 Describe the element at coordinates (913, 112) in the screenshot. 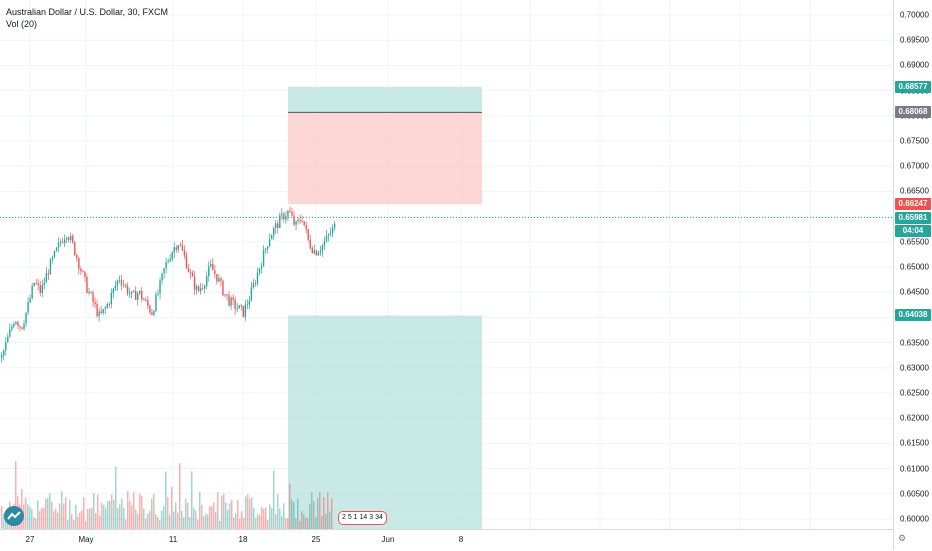

I see `price-label-entry: 0.68068` at that location.